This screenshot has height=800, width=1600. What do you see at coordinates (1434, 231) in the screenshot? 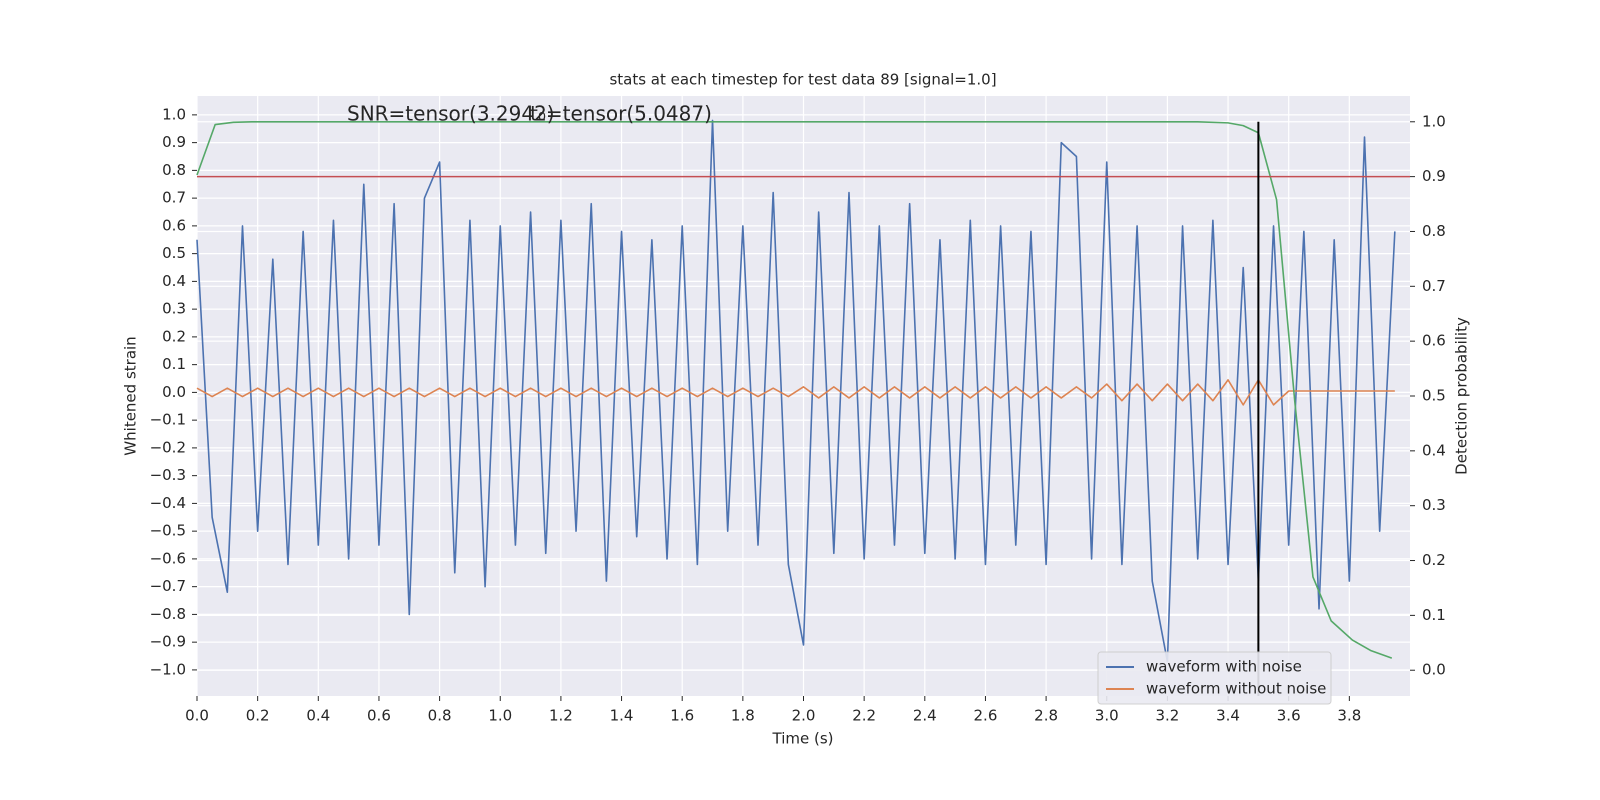
I see `y2-tick-label: 0.8` at bounding box center [1434, 231].